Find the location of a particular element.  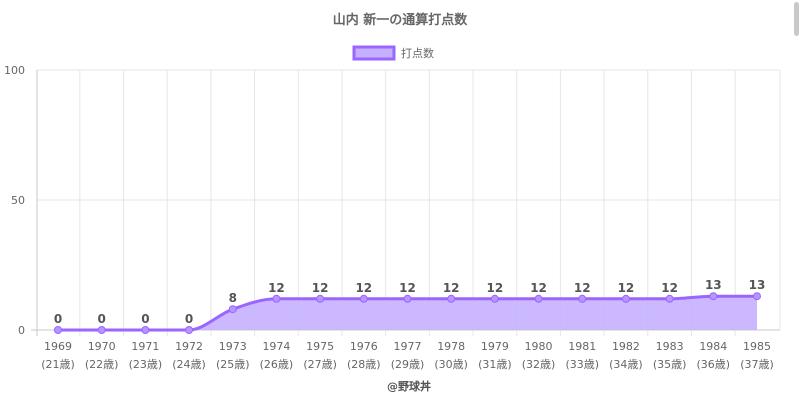

y-axis: 0 50 100 is located at coordinates (14, 200).